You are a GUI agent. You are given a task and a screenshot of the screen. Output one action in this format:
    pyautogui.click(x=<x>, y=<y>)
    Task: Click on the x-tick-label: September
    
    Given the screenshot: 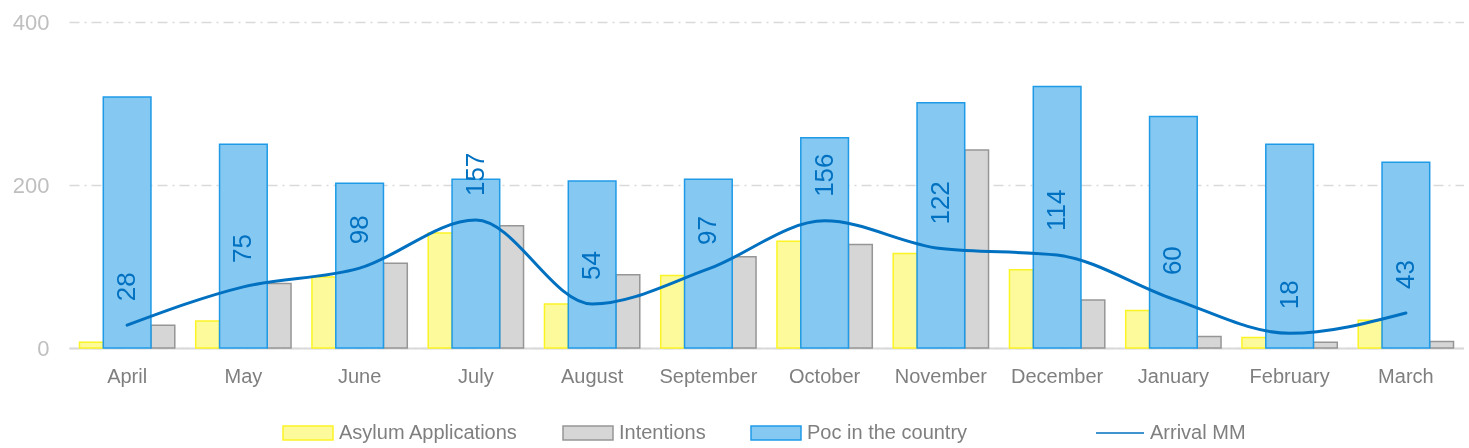 What is the action you would take?
    pyautogui.click(x=708, y=375)
    